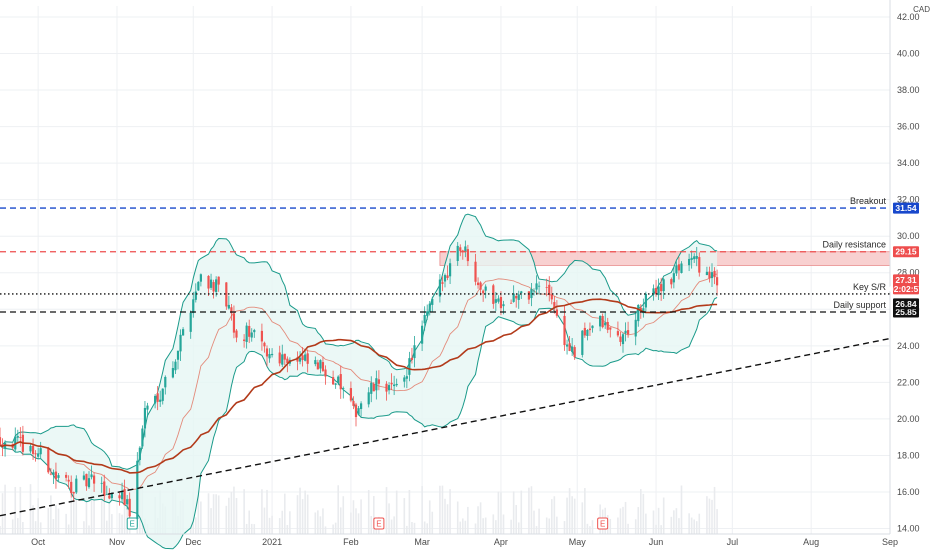 The height and width of the screenshot is (550, 932). What do you see at coordinates (868, 201) in the screenshot?
I see `level-label: Breakout` at bounding box center [868, 201].